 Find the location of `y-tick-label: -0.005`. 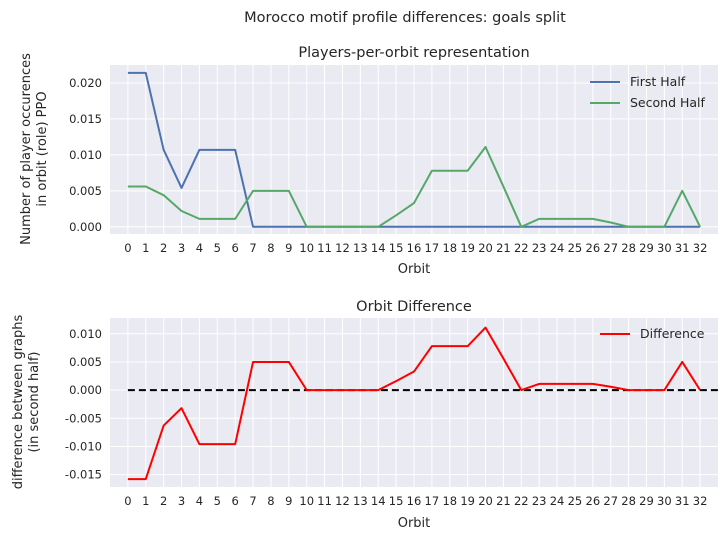

y-tick-label: -0.005 is located at coordinates (83, 418).